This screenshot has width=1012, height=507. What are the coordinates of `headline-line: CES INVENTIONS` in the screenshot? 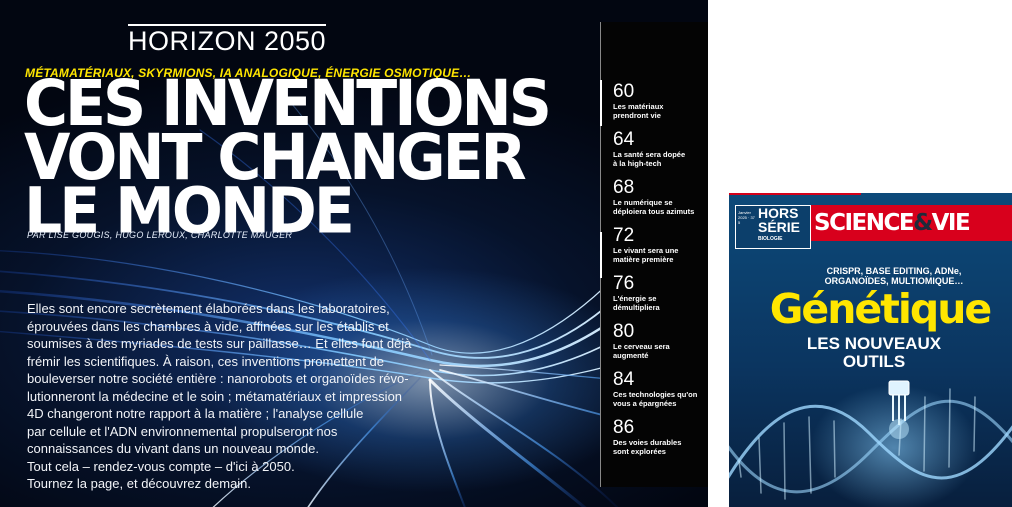 It's located at (288, 104).